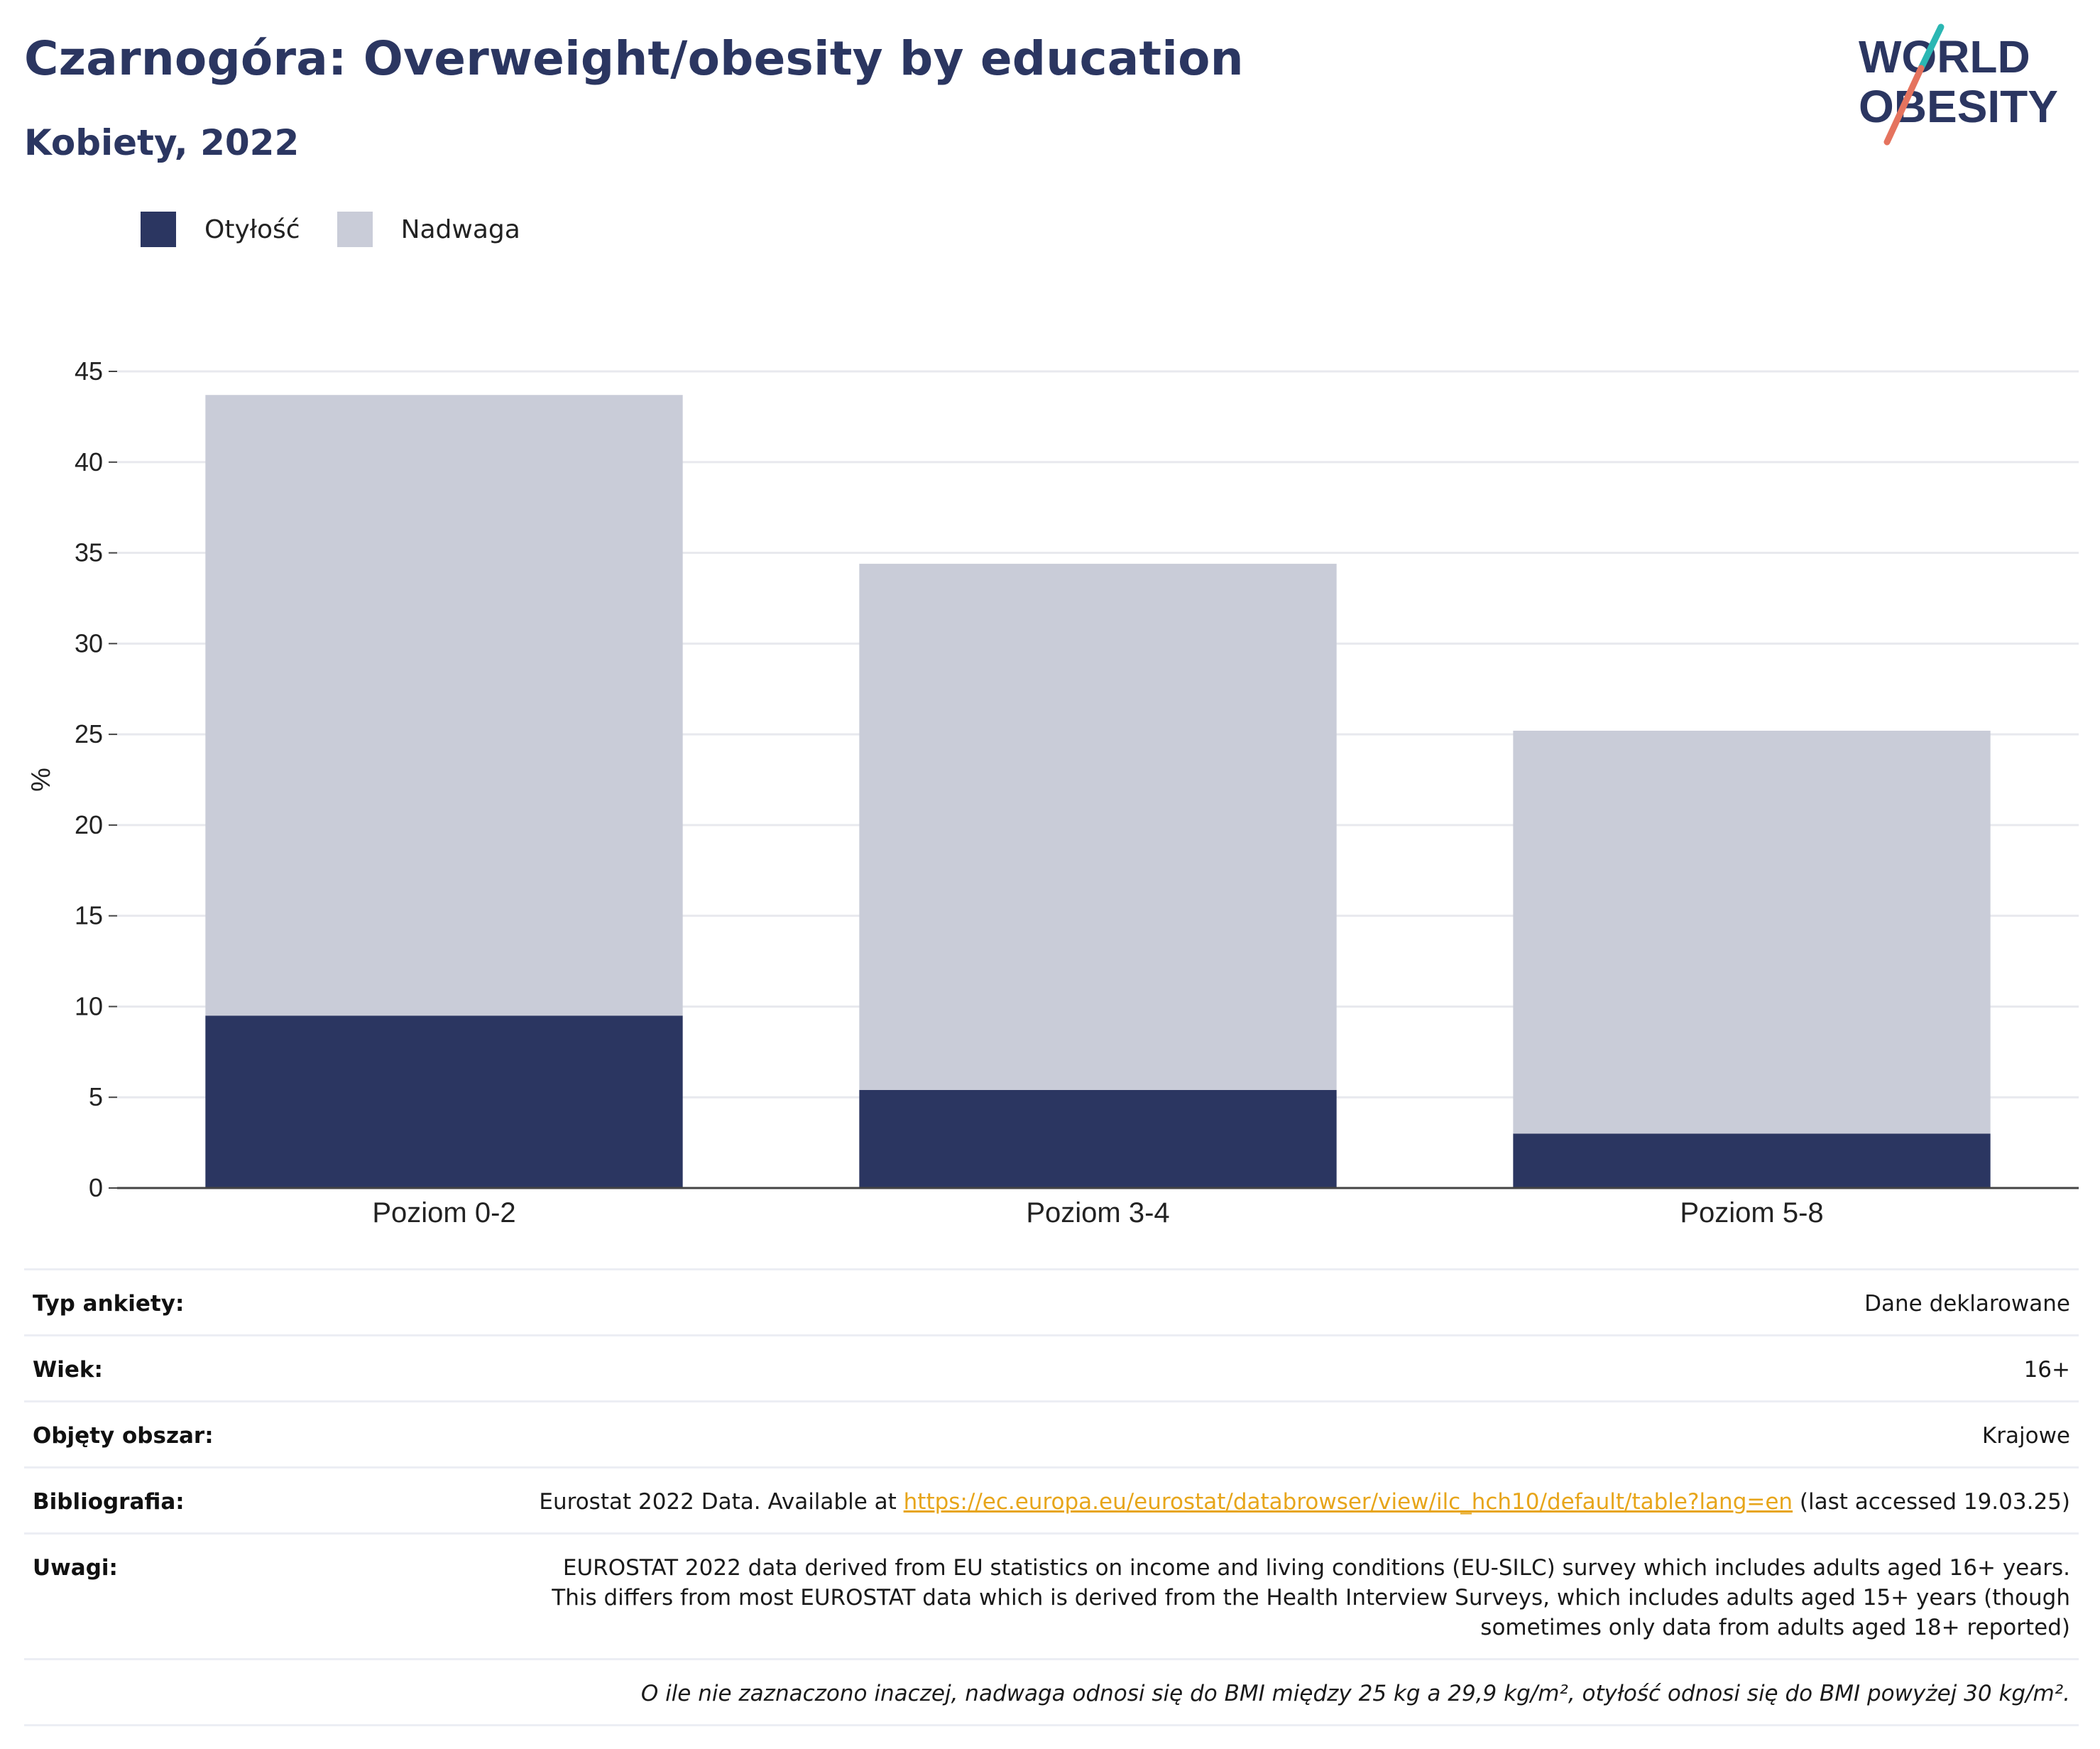 This screenshot has height=1749, width=2100. What do you see at coordinates (89, 1005) in the screenshot?
I see `y-tick-label: 10` at bounding box center [89, 1005].